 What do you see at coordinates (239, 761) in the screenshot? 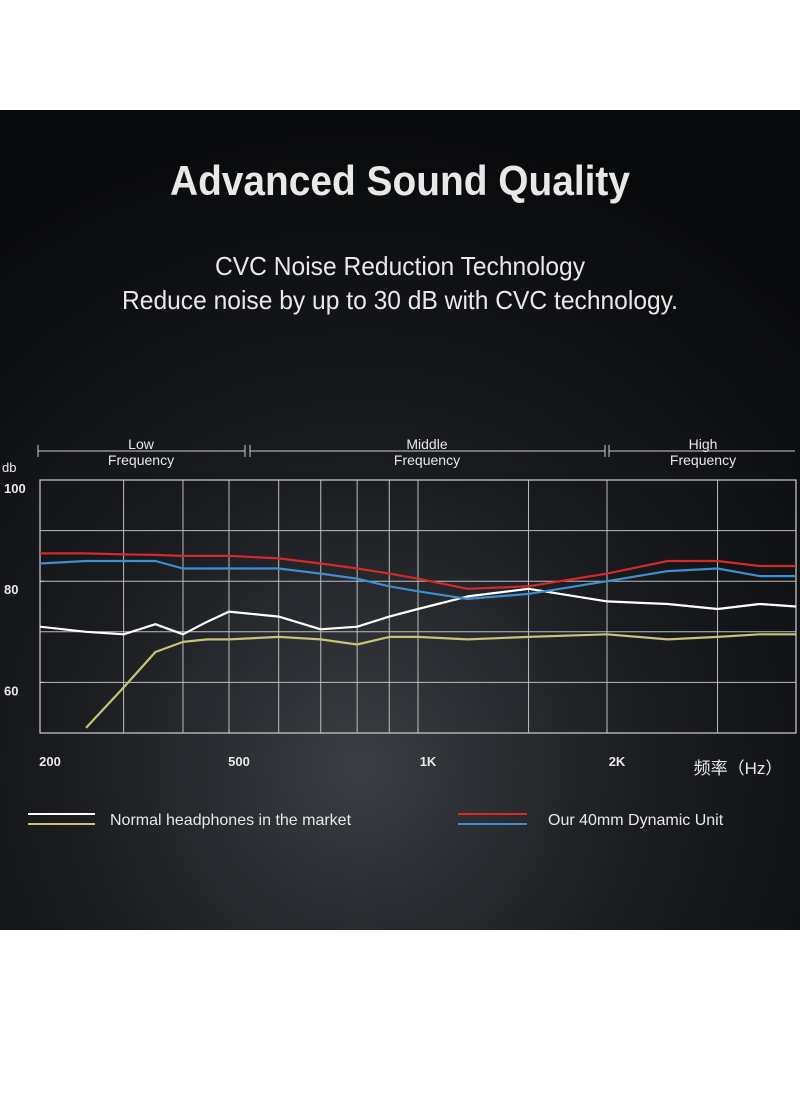
I see `x-tick-label: 500` at bounding box center [239, 761].